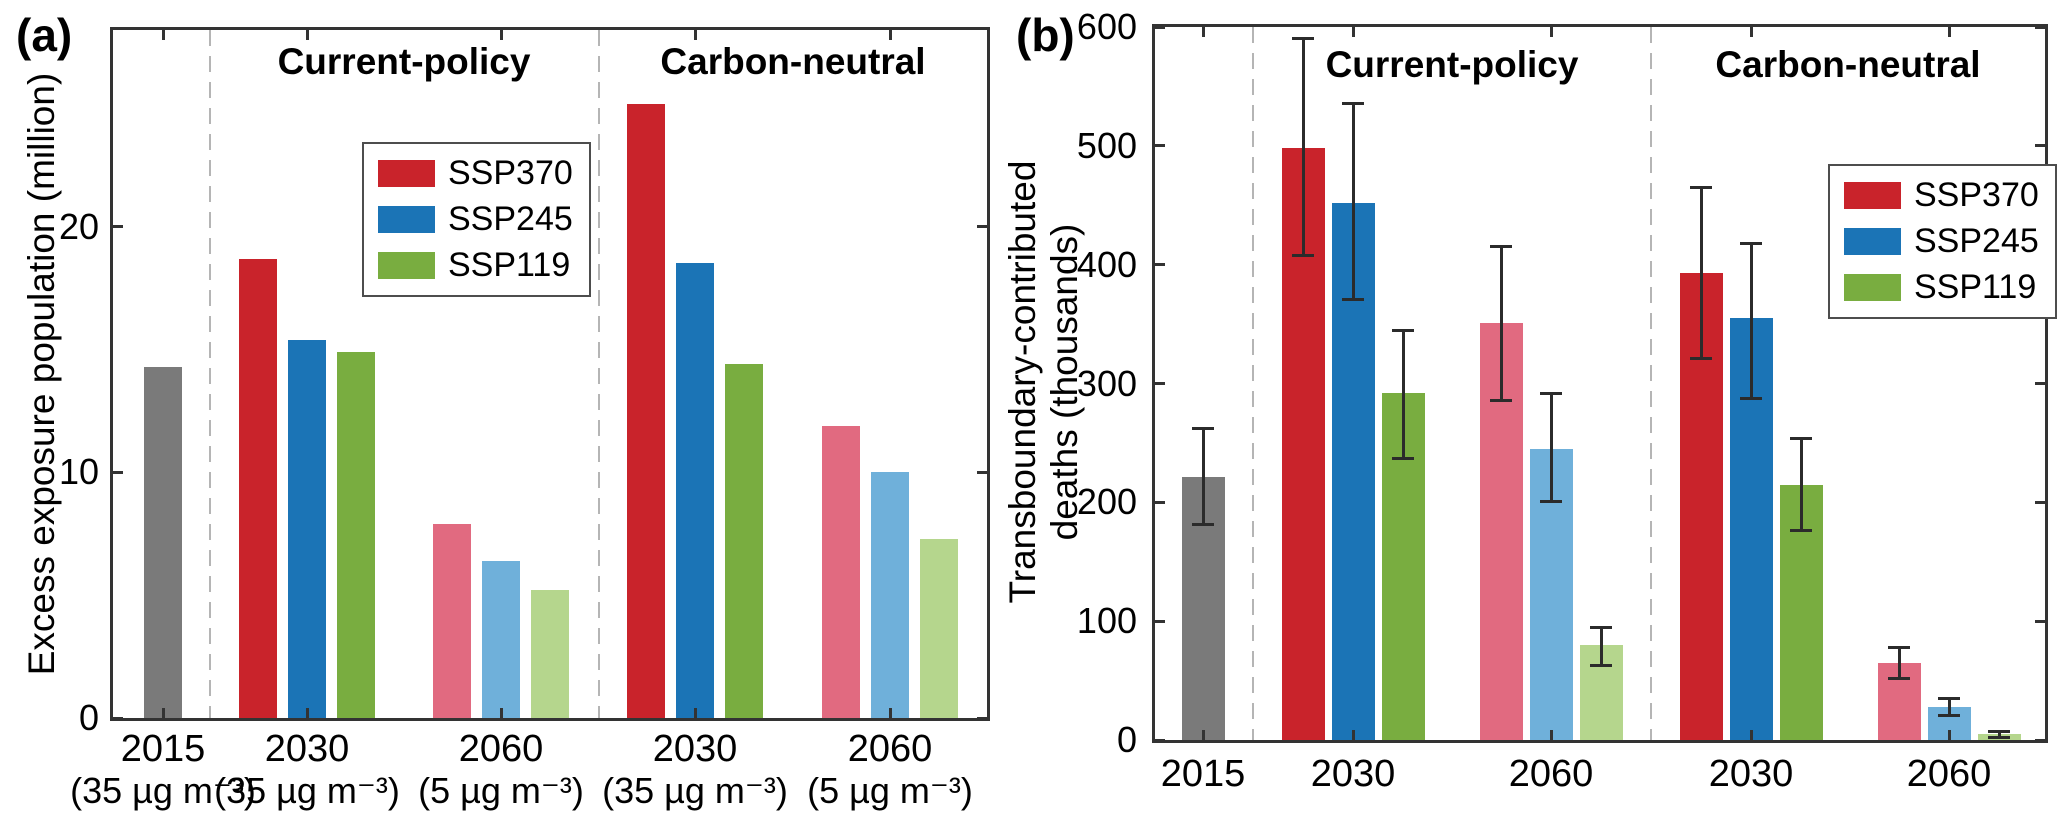 This screenshot has width=2067, height=821. Describe the element at coordinates (404, 61) in the screenshot. I see `panel-a-section-current-policy: Current-policy` at that location.